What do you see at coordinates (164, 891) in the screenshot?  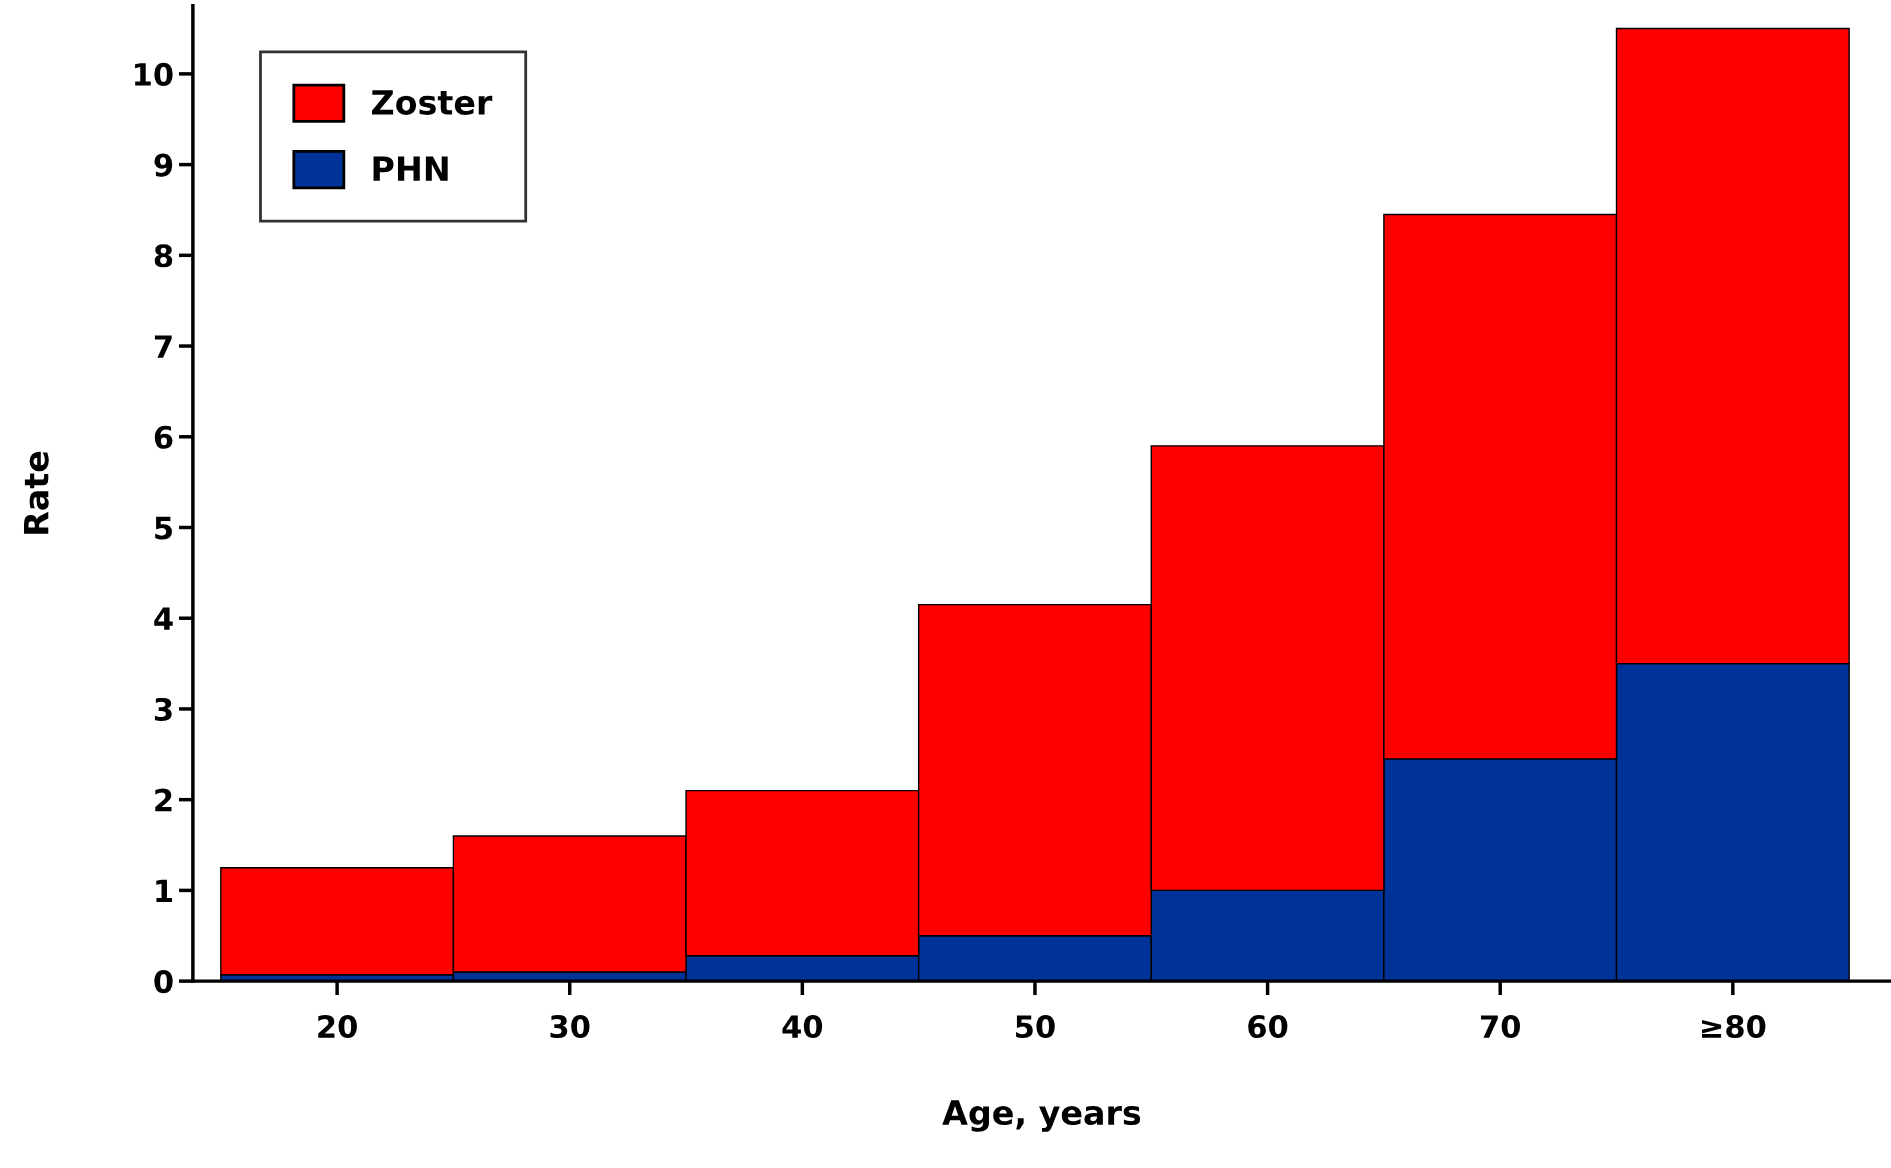 I see `y-tick-label: 1` at bounding box center [164, 891].